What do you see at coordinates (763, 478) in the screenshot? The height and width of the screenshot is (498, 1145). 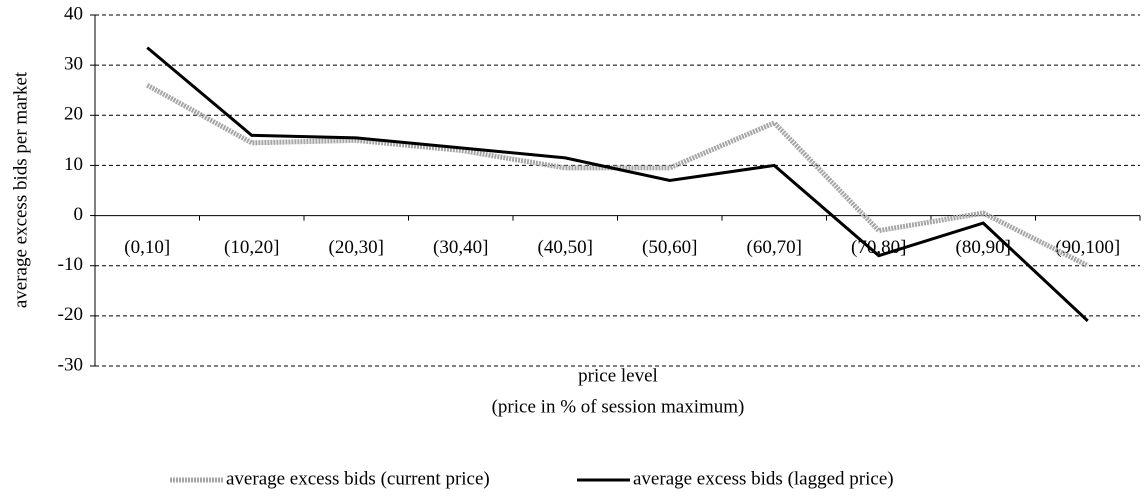 I see `legend-label: average excess bids (lagged price)` at bounding box center [763, 478].